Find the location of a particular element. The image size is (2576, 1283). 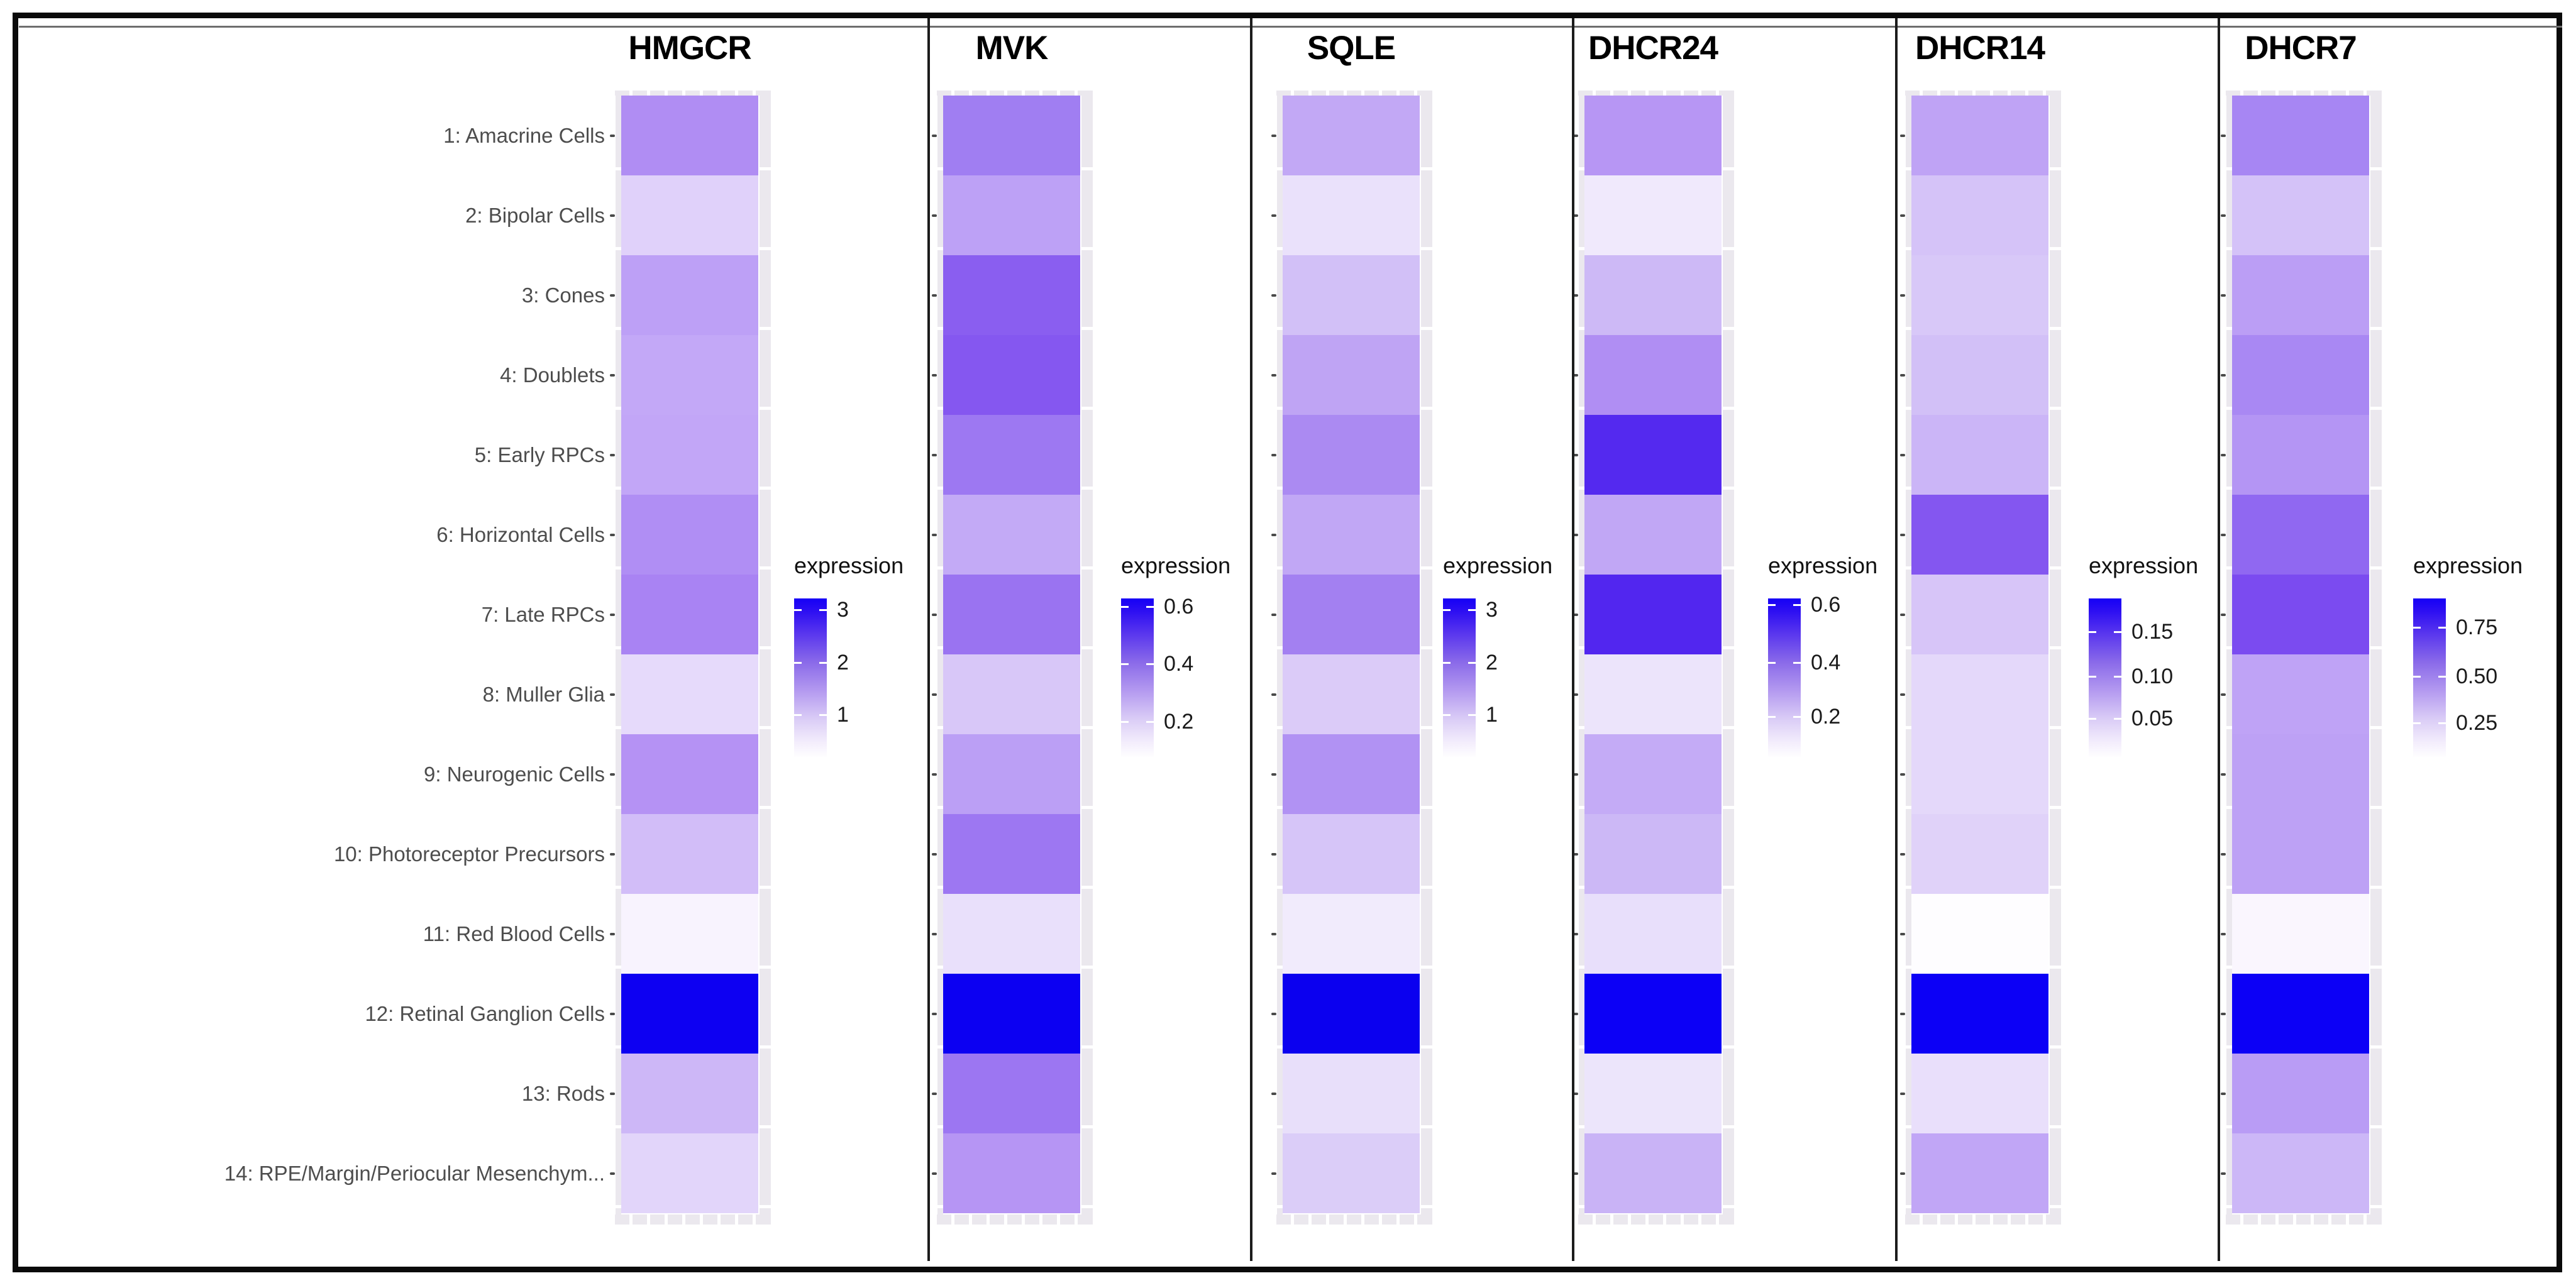

legend-tick-label: 0.25 is located at coordinates (2477, 723).